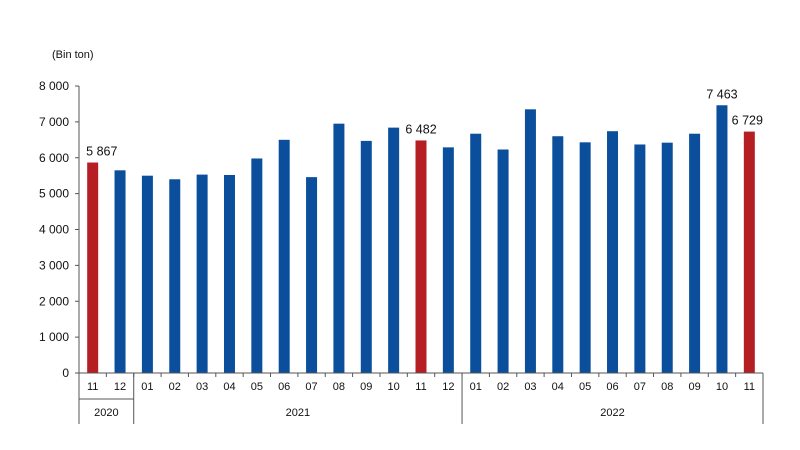 The width and height of the screenshot is (800, 450). I want to click on y-tick-label: 6 000, so click(54, 158).